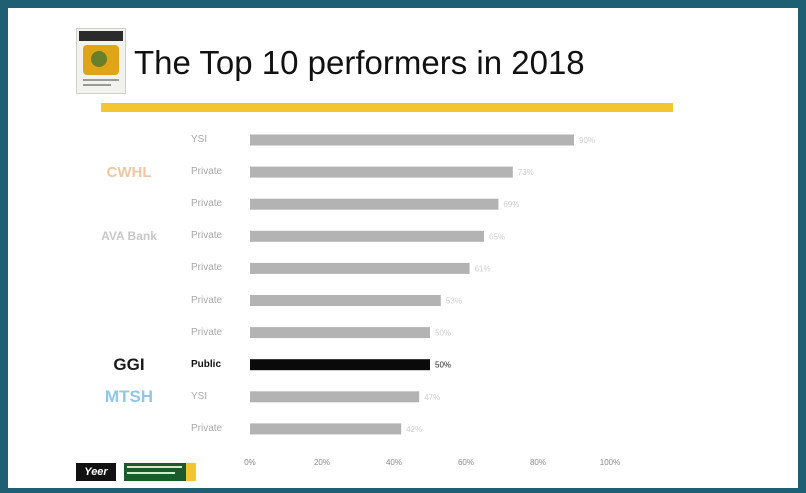 Image resolution: width=806 pixels, height=493 pixels. I want to click on company-logo-8: GGI, so click(129, 364).